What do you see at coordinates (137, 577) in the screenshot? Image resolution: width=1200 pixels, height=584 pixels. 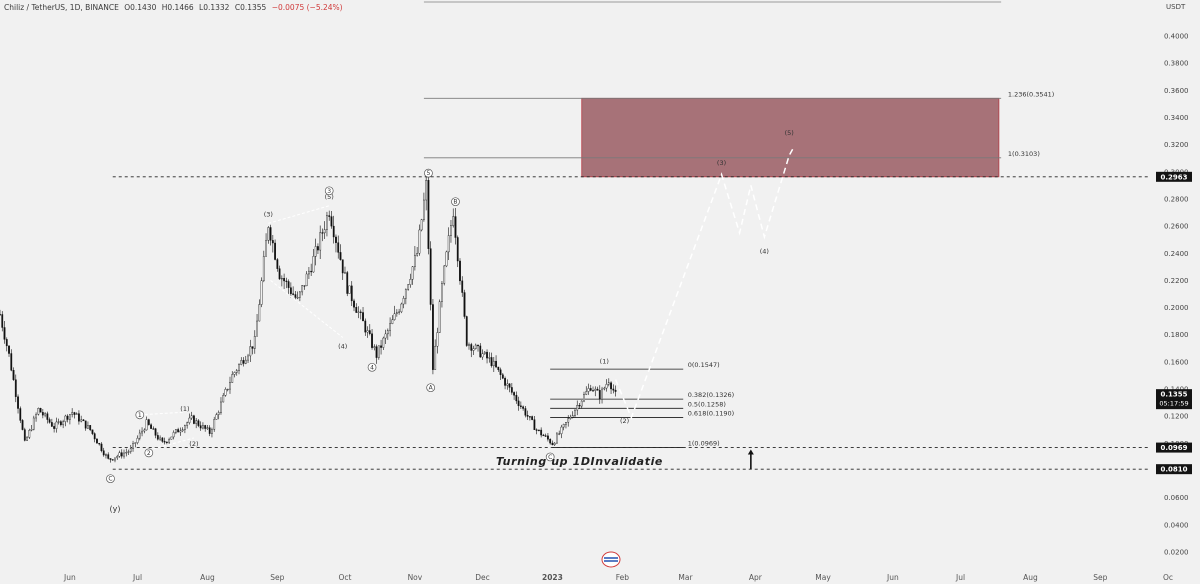 I see `x-tick-label: Jul` at bounding box center [137, 577].